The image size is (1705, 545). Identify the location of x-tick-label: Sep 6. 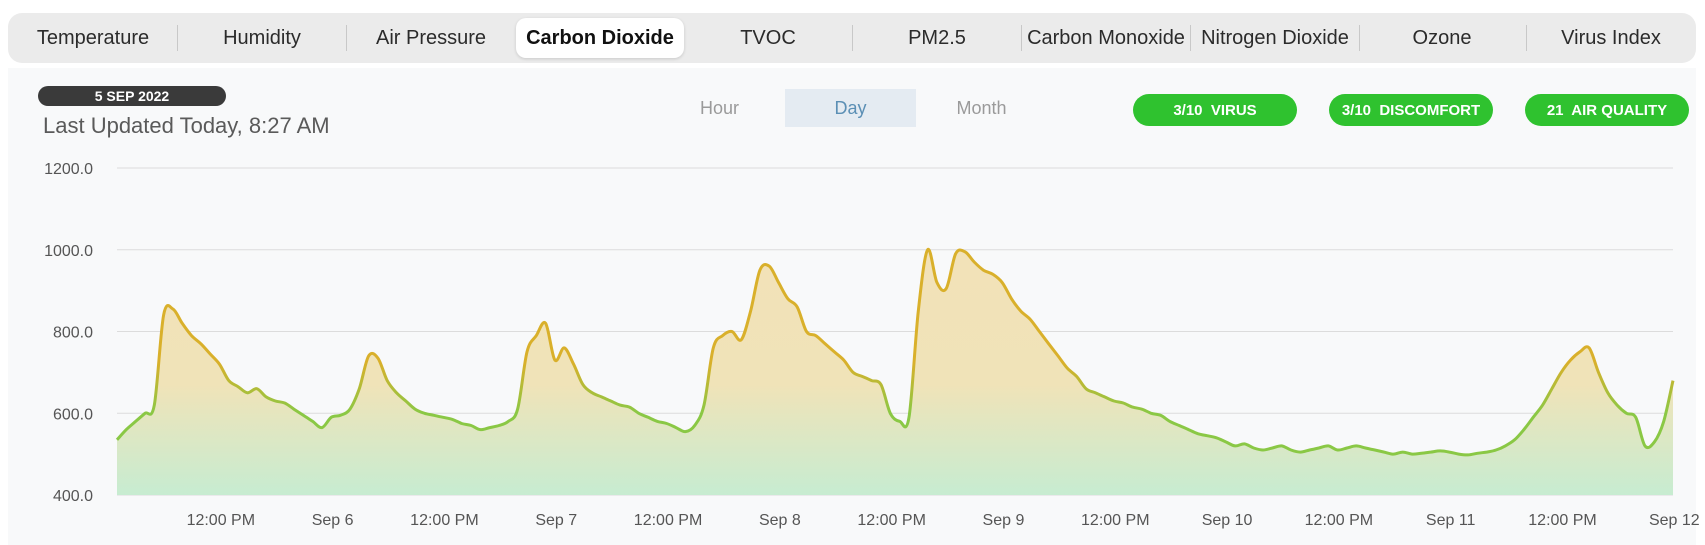
(333, 520).